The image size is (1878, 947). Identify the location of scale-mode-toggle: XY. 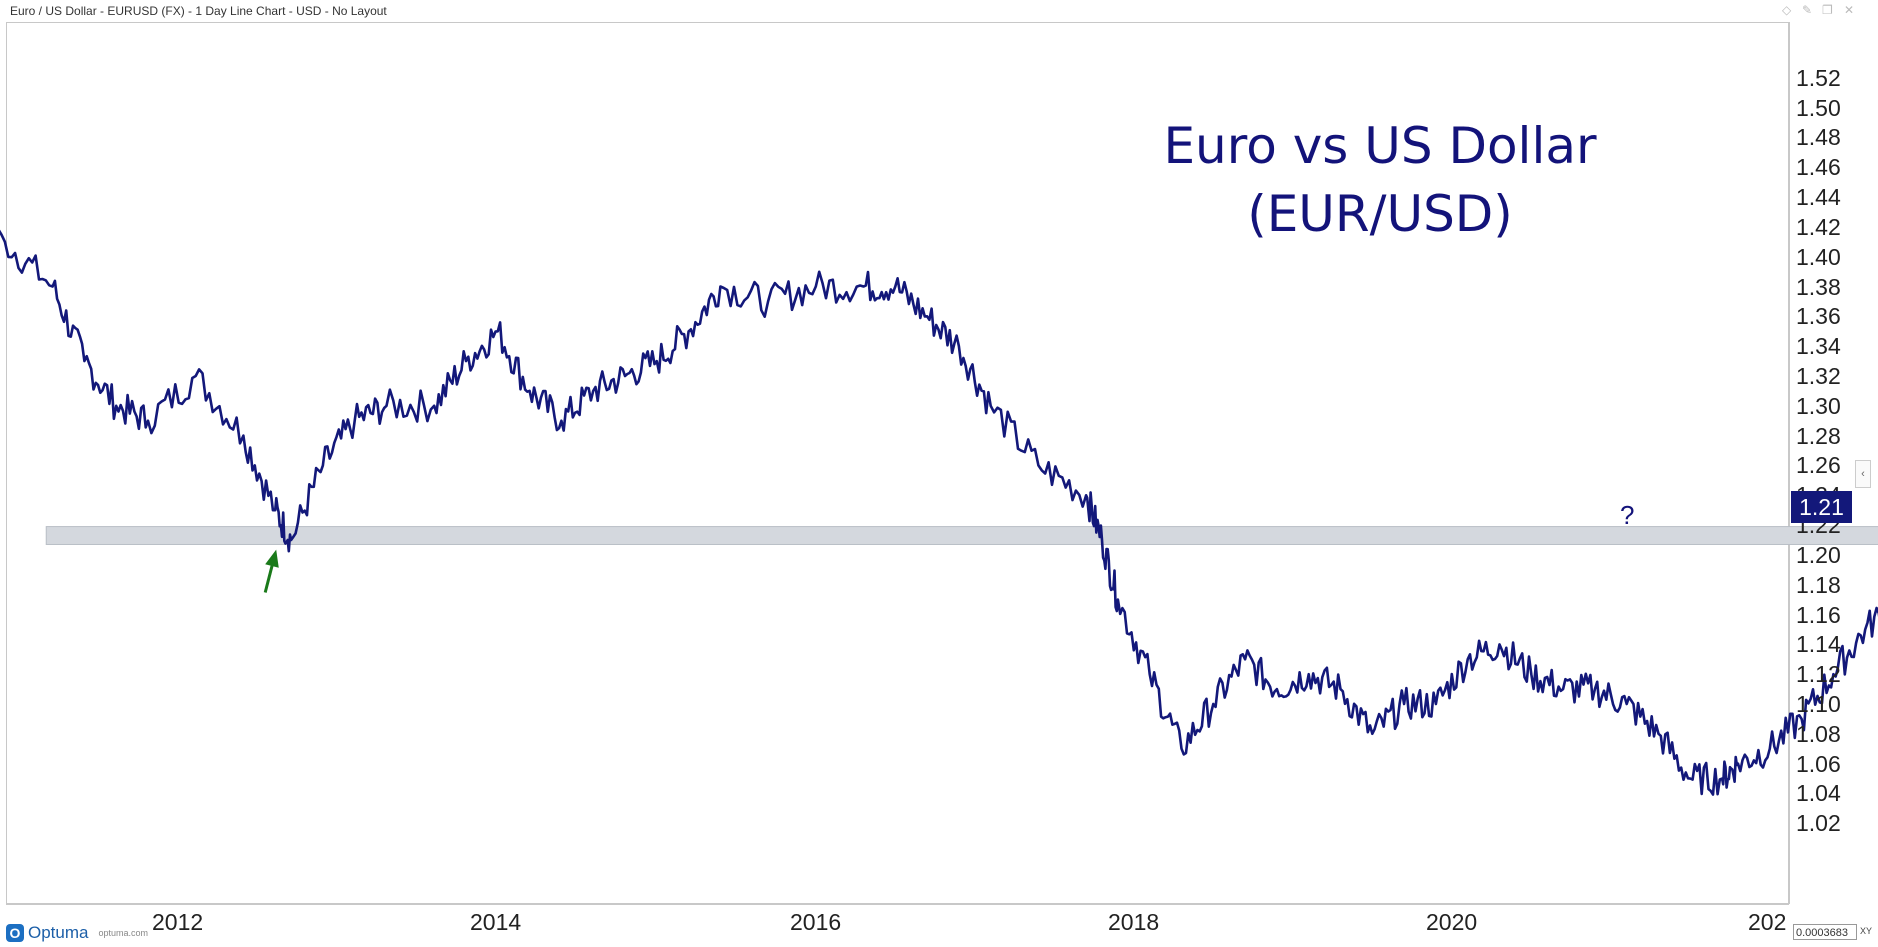
(1866, 931).